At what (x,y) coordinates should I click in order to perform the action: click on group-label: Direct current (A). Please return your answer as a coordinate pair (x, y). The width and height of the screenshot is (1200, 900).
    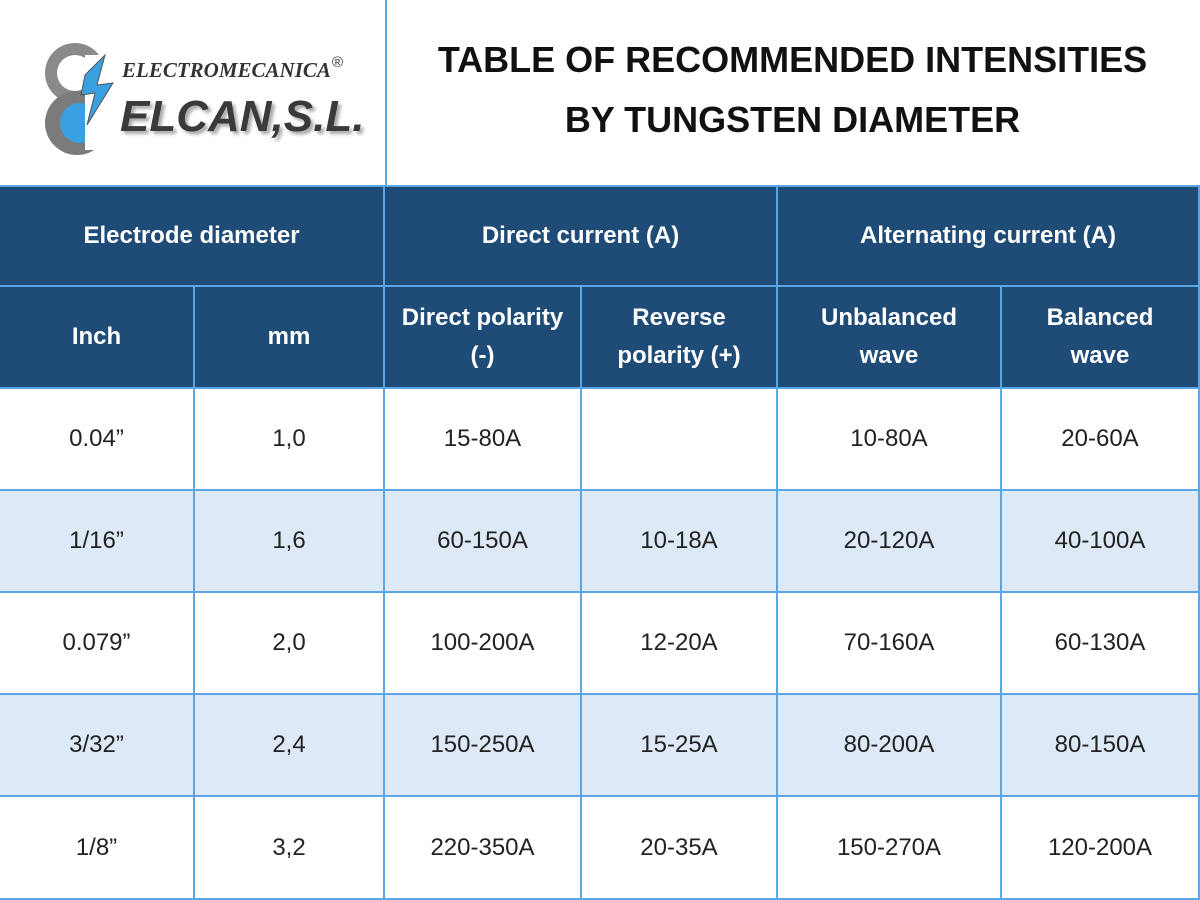
    Looking at the image, I should click on (580, 235).